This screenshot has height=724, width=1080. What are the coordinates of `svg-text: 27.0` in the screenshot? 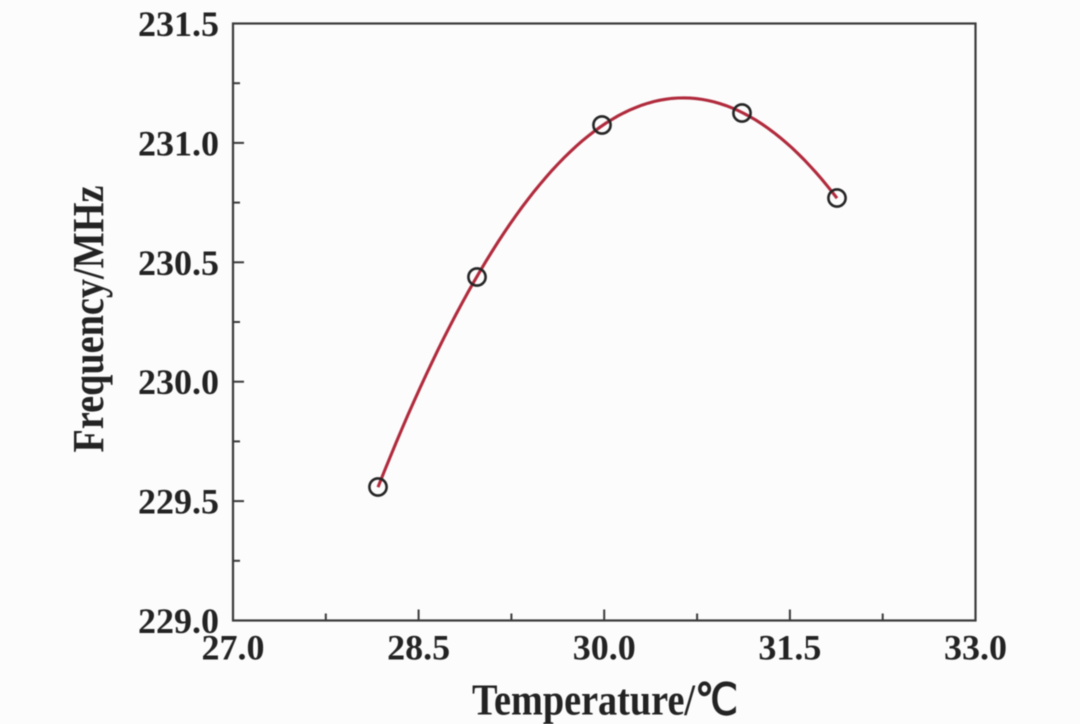 It's located at (233, 648).